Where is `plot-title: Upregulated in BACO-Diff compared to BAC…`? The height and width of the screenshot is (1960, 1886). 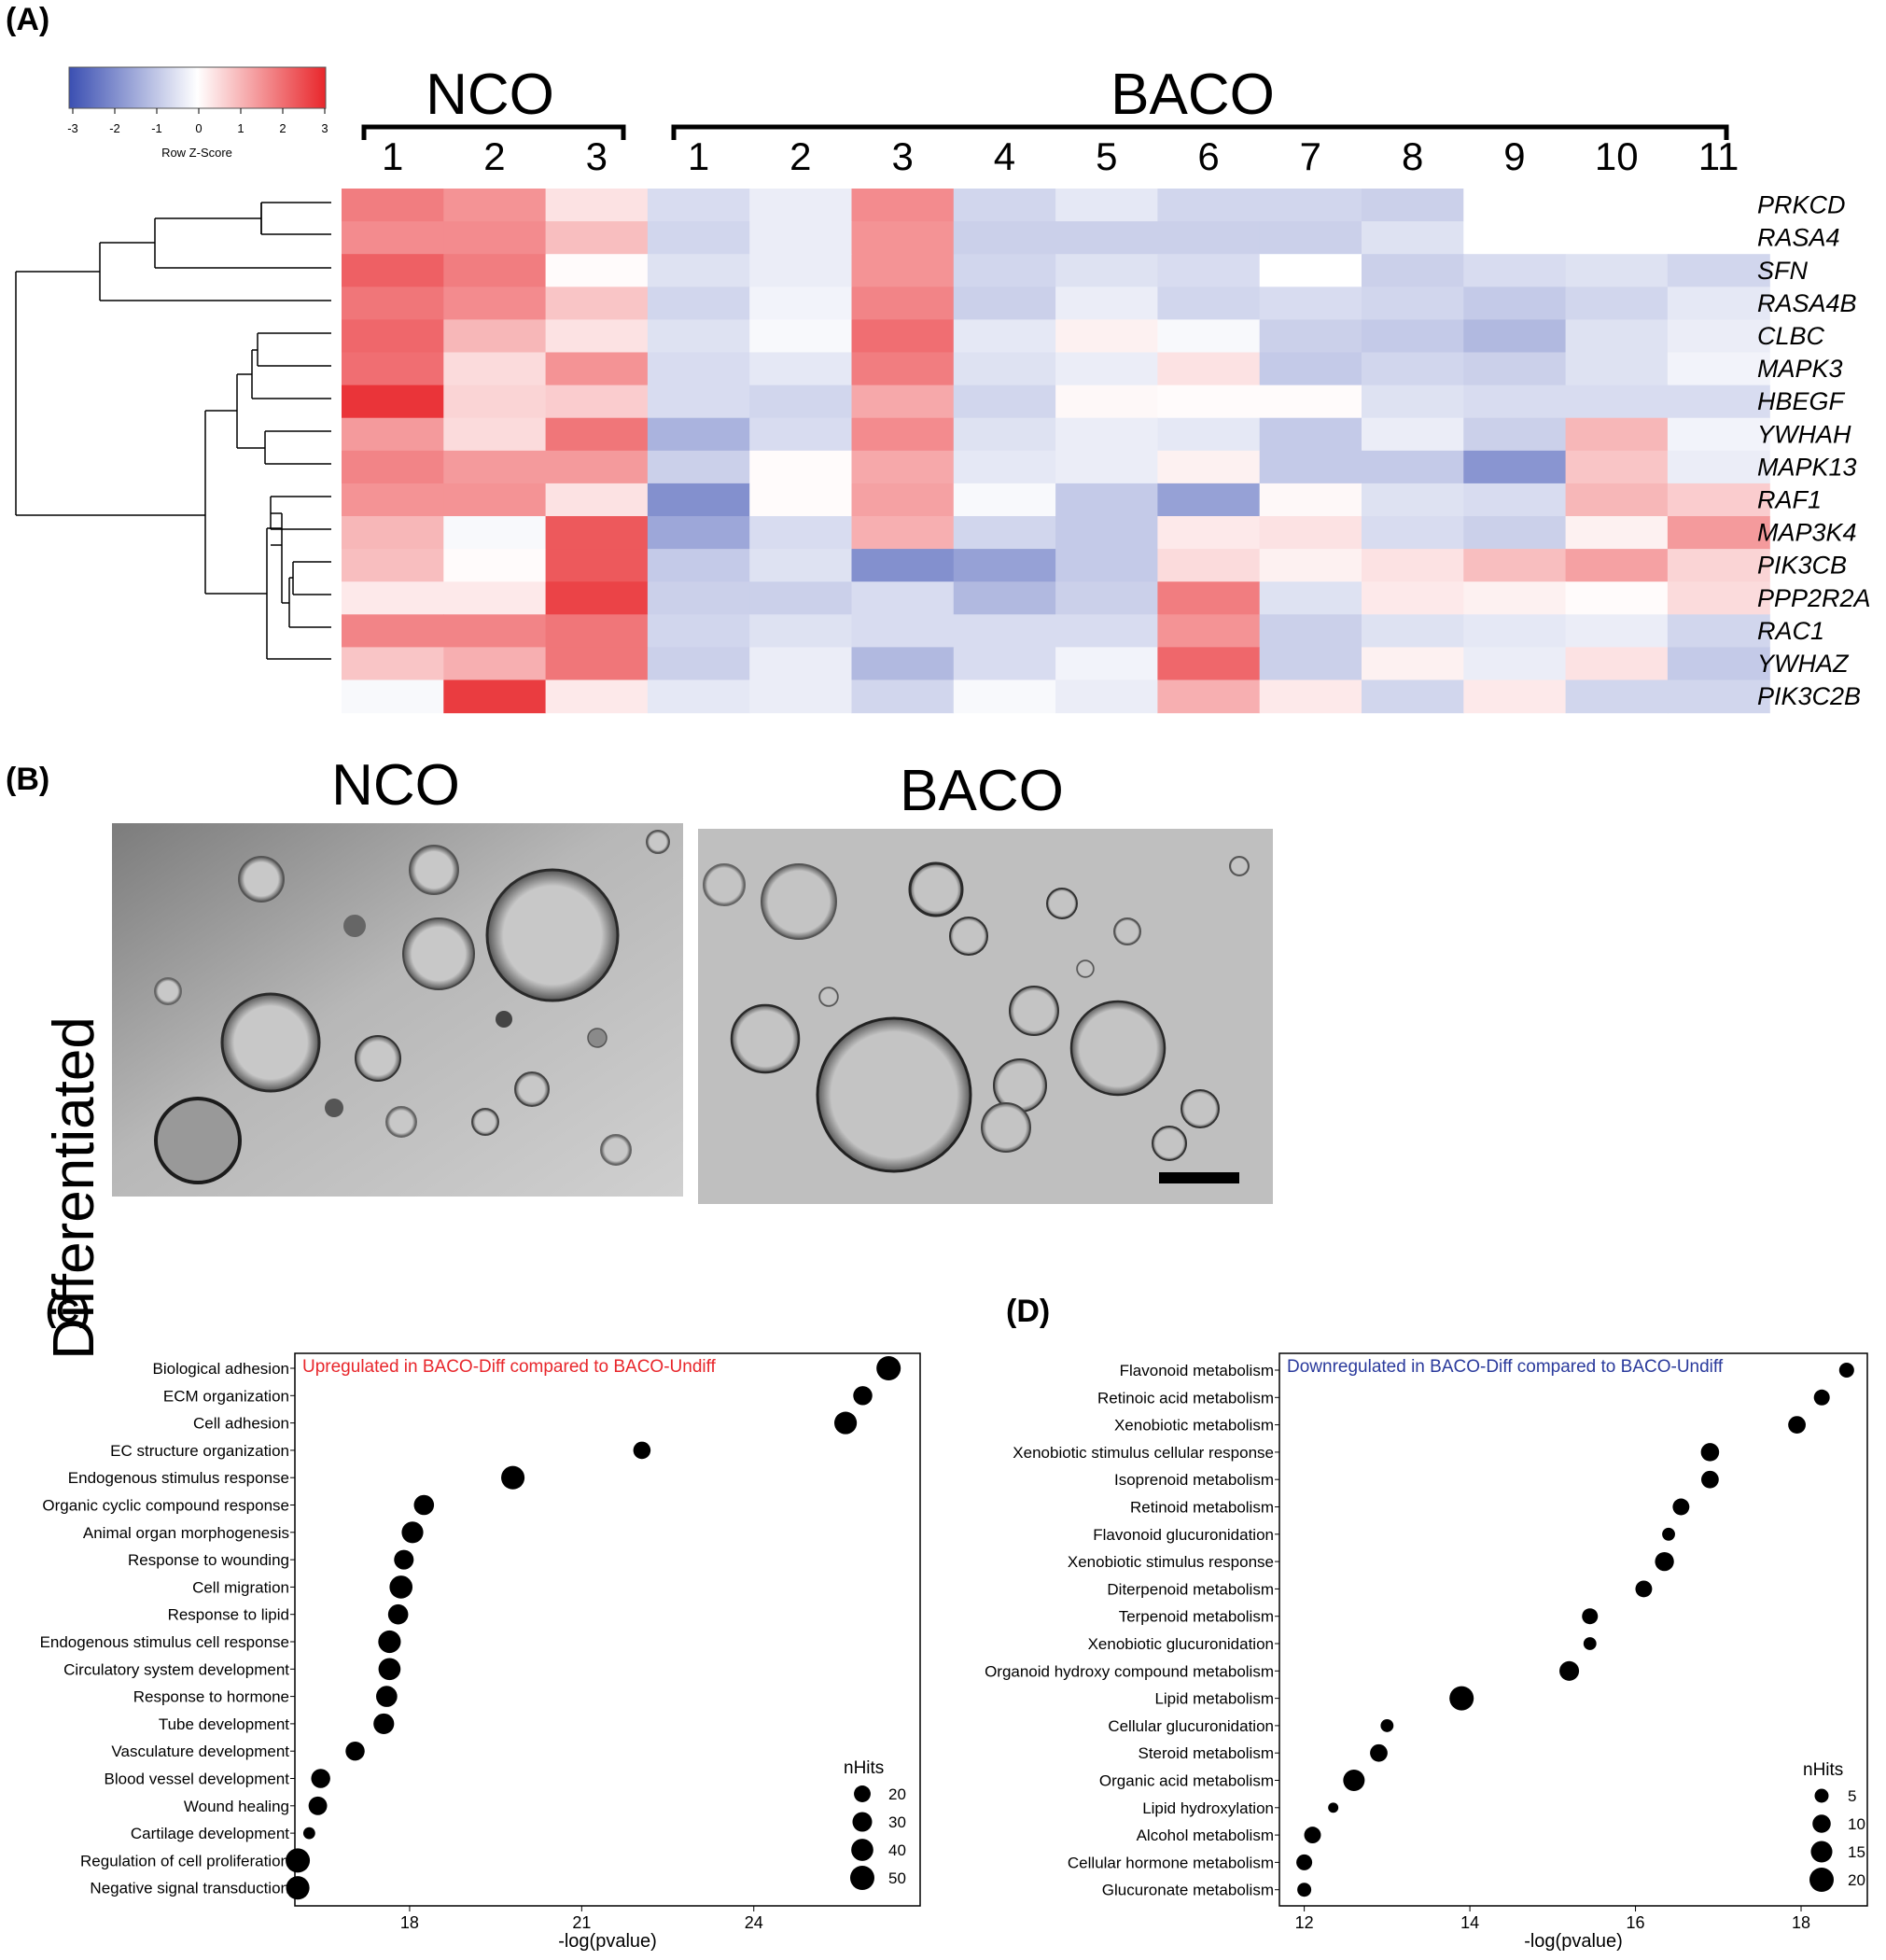 plot-title: Upregulated in BACO-Diff compared to BAC… is located at coordinates (509, 1367).